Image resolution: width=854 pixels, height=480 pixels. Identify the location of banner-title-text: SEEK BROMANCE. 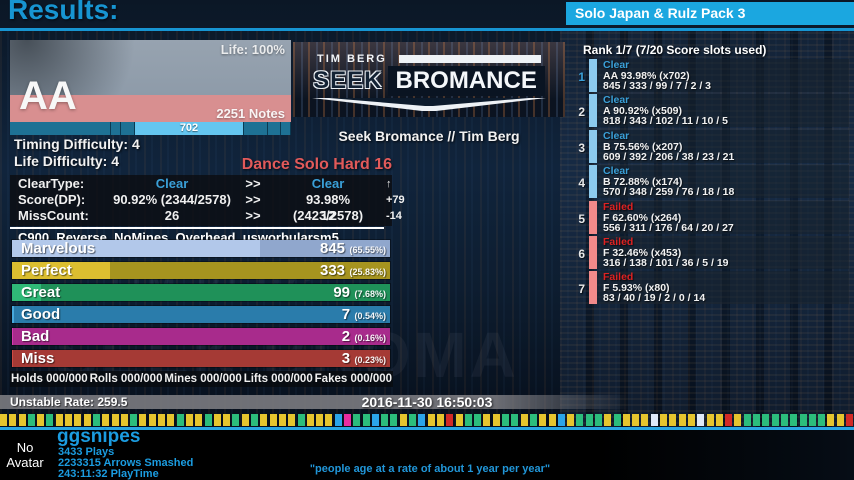
(429, 81).